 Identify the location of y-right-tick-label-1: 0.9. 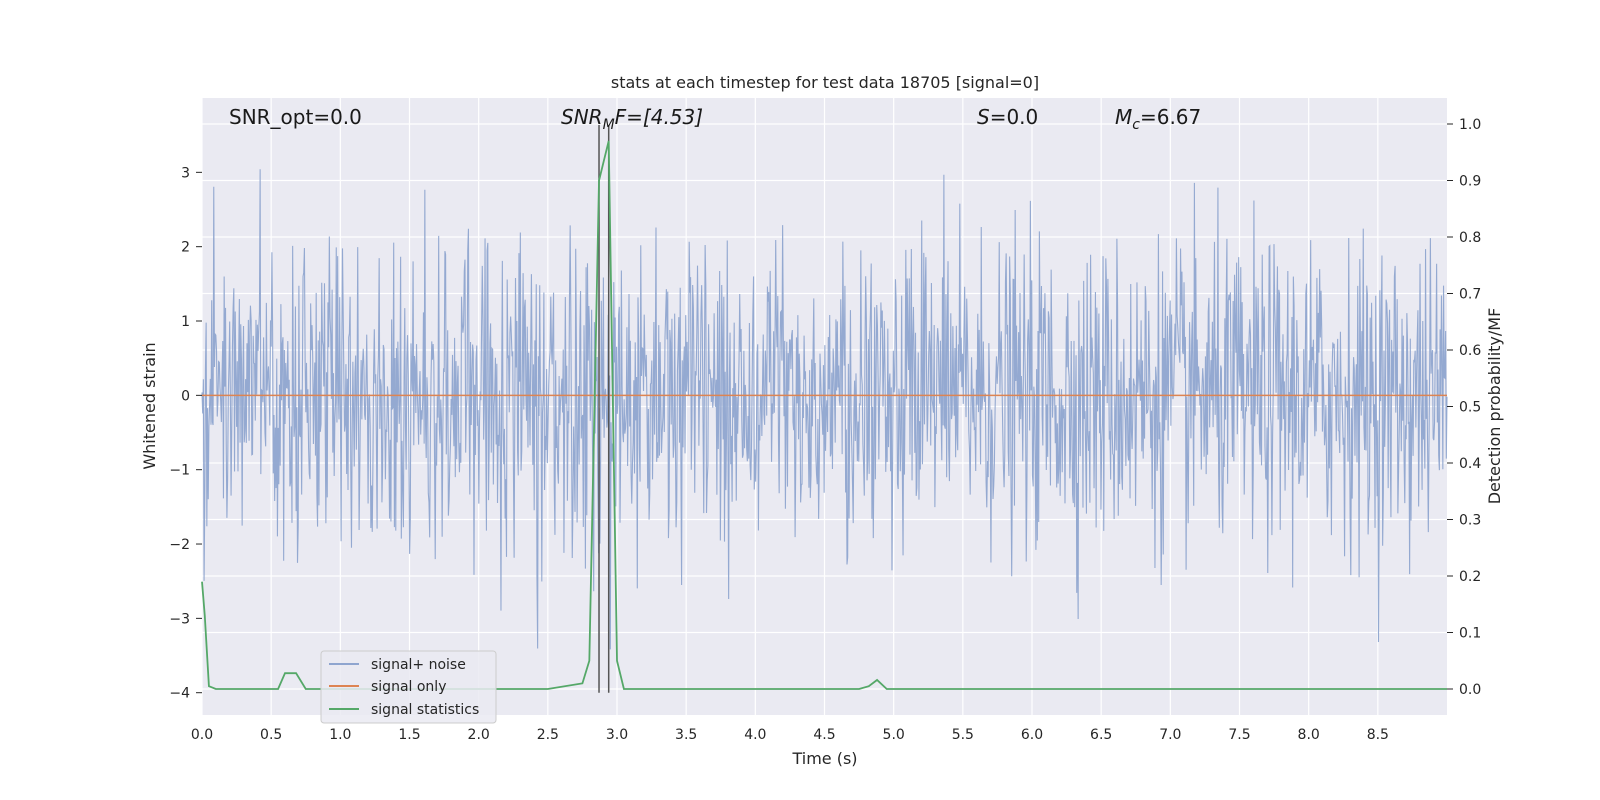
(1470, 181).